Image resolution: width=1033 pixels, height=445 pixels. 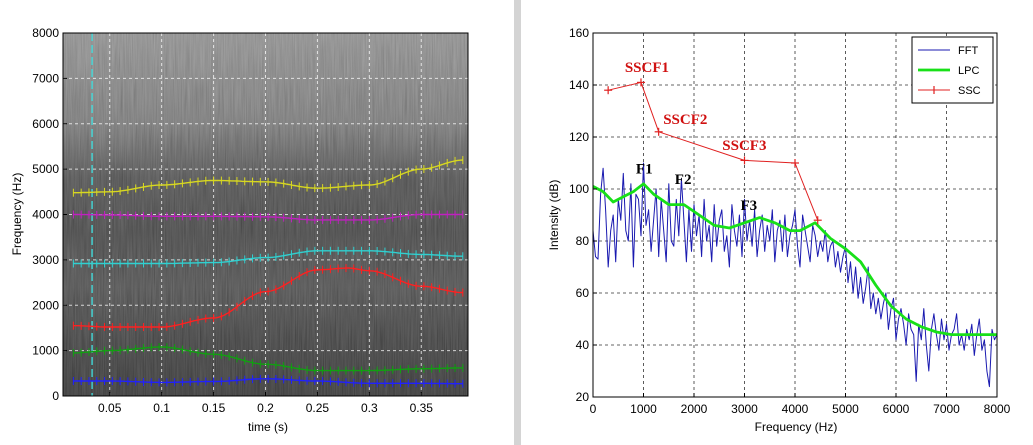 I want to click on spectrum-x-tick-label: 2000, so click(x=694, y=409).